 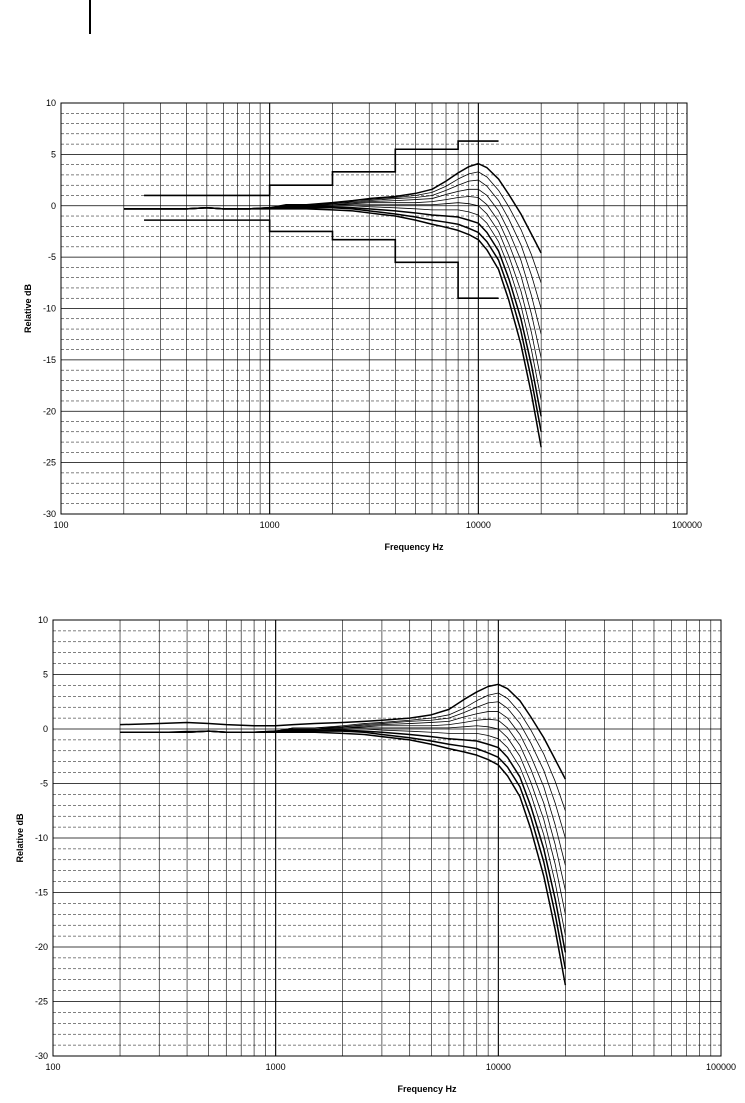 I want to click on response-curves, so click(x=332, y=305).